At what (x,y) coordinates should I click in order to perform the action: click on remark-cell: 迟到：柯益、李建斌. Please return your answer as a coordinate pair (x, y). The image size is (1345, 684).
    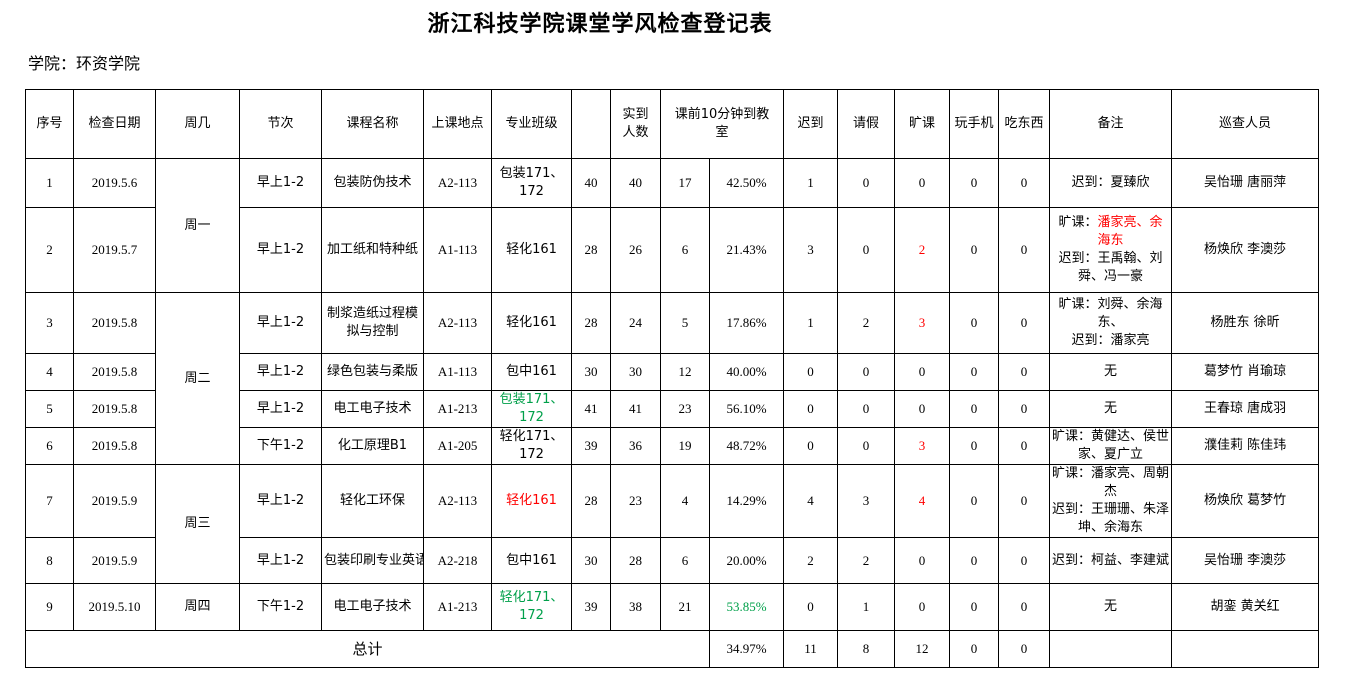
    Looking at the image, I should click on (1111, 560).